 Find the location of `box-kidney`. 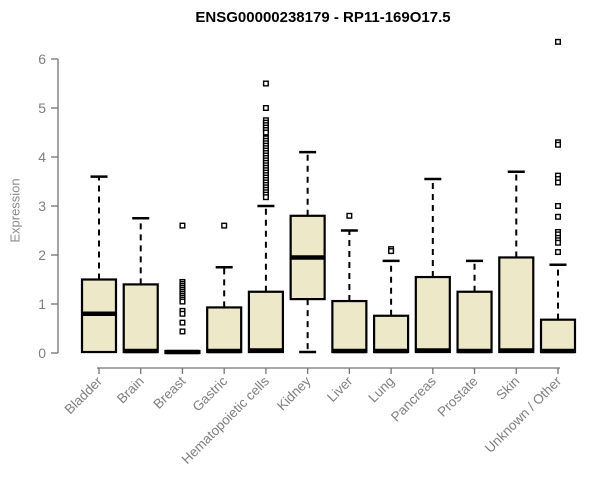

box-kidney is located at coordinates (307, 252).